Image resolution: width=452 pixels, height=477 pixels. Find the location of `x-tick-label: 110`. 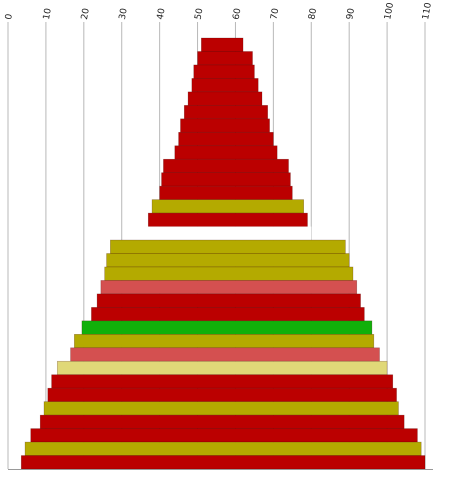

x-tick-label: 110 is located at coordinates (427, 11).